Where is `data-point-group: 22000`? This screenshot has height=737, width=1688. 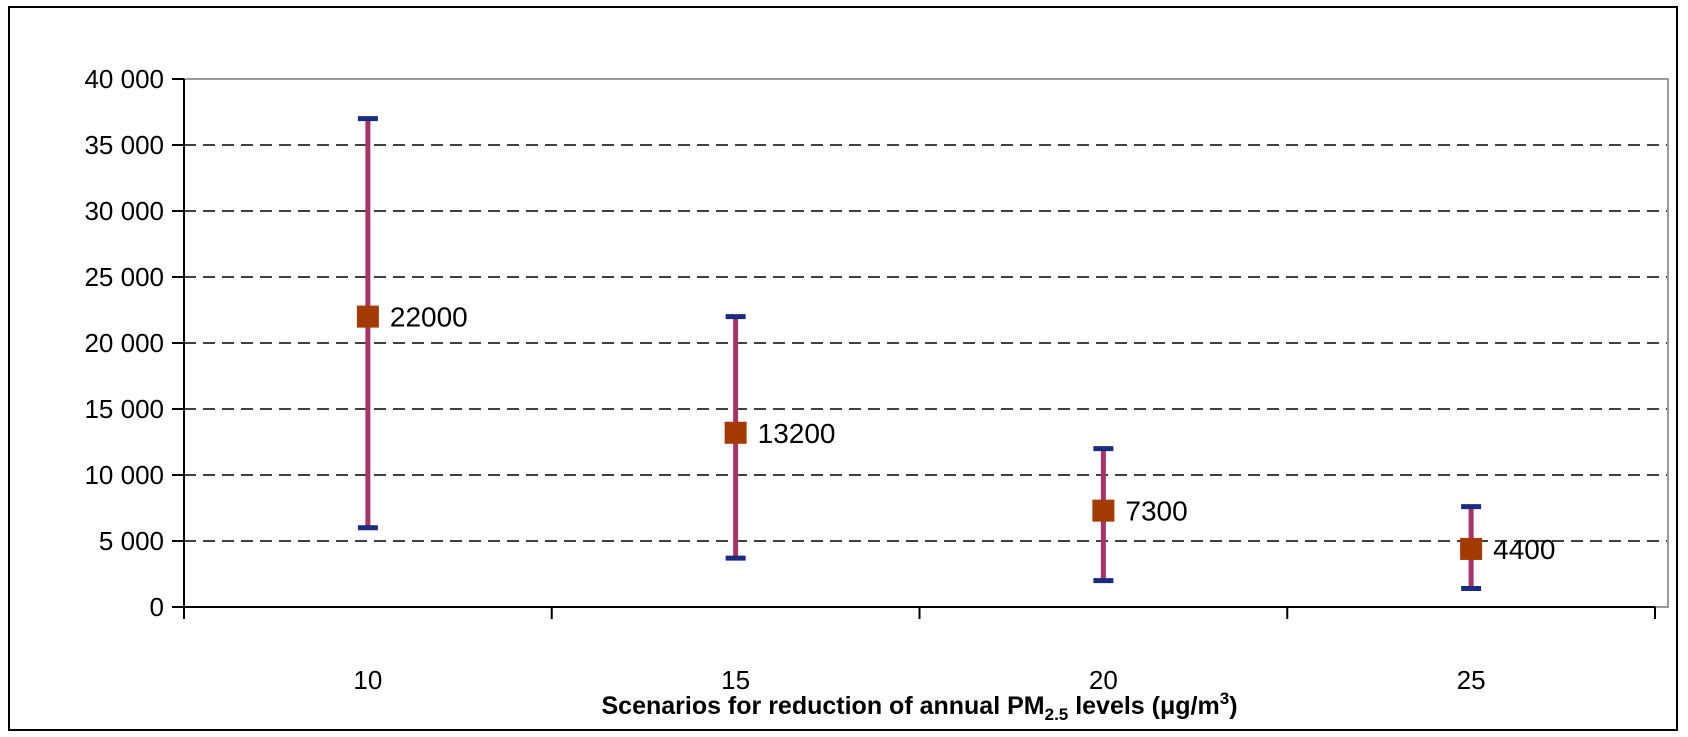 data-point-group: 22000 is located at coordinates (412, 323).